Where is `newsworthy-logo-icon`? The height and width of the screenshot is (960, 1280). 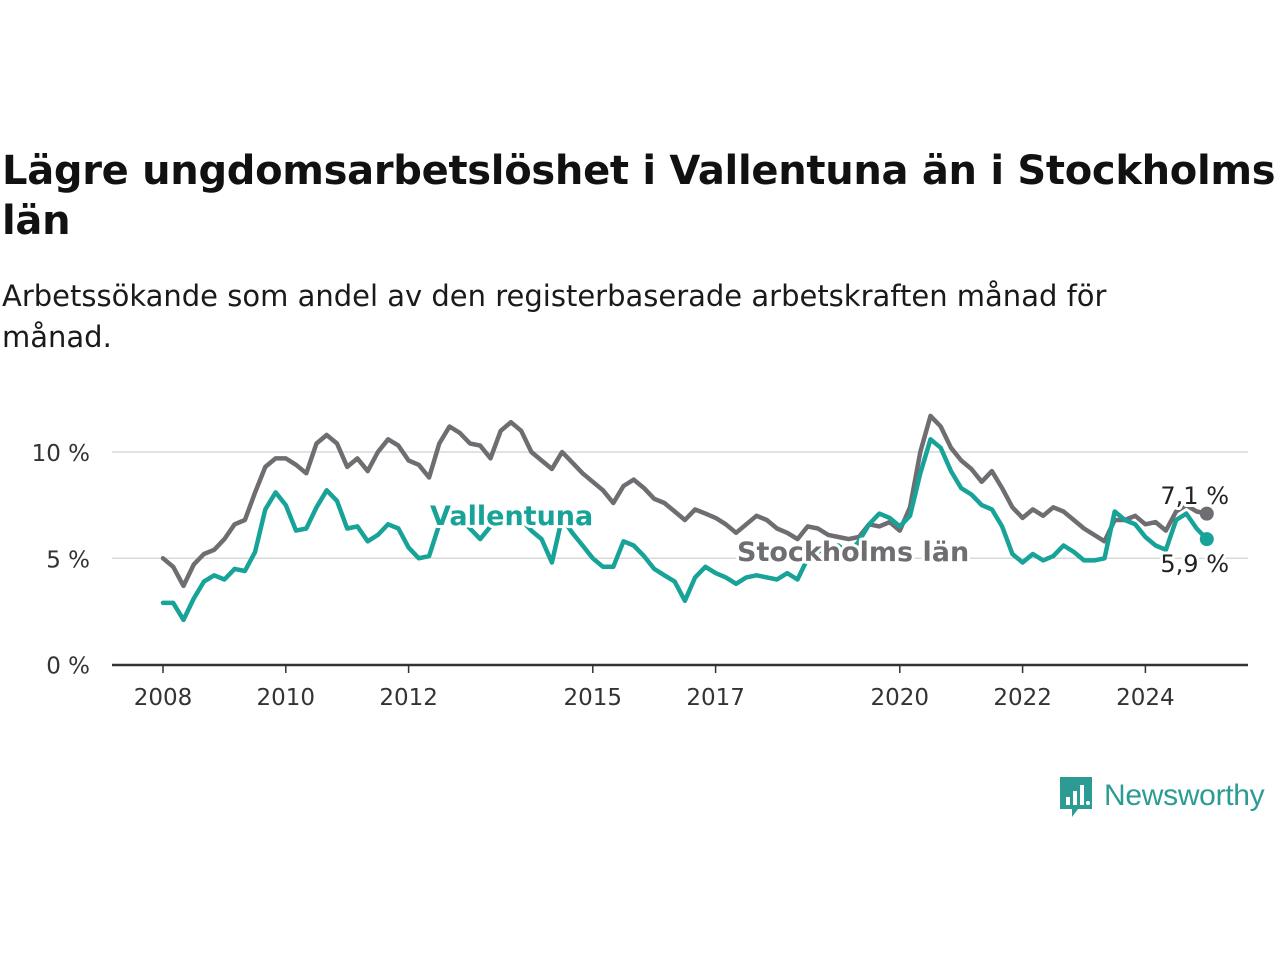 newsworthy-logo-icon is located at coordinates (1076, 797).